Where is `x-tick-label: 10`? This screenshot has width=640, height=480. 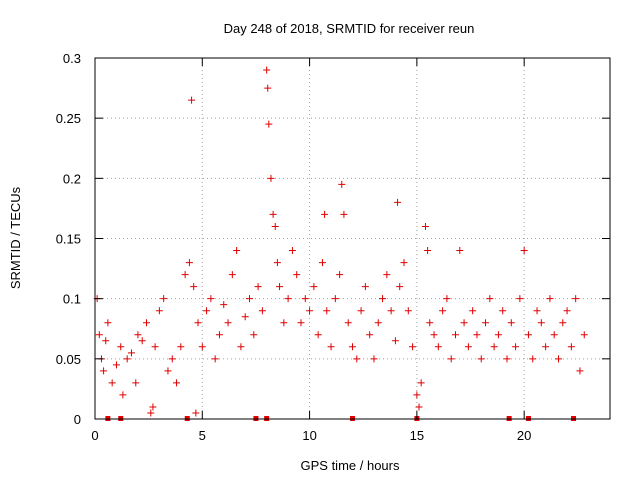
x-tick-label: 10 is located at coordinates (309, 435).